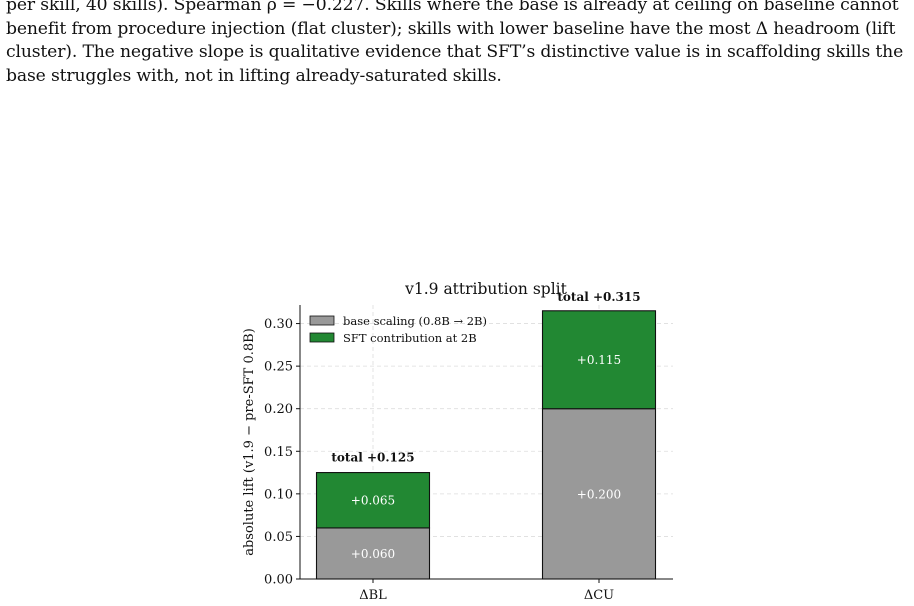  Describe the element at coordinates (415, 321) in the screenshot. I see `legend-entry: base scaling (0.8B → 2B)` at that location.